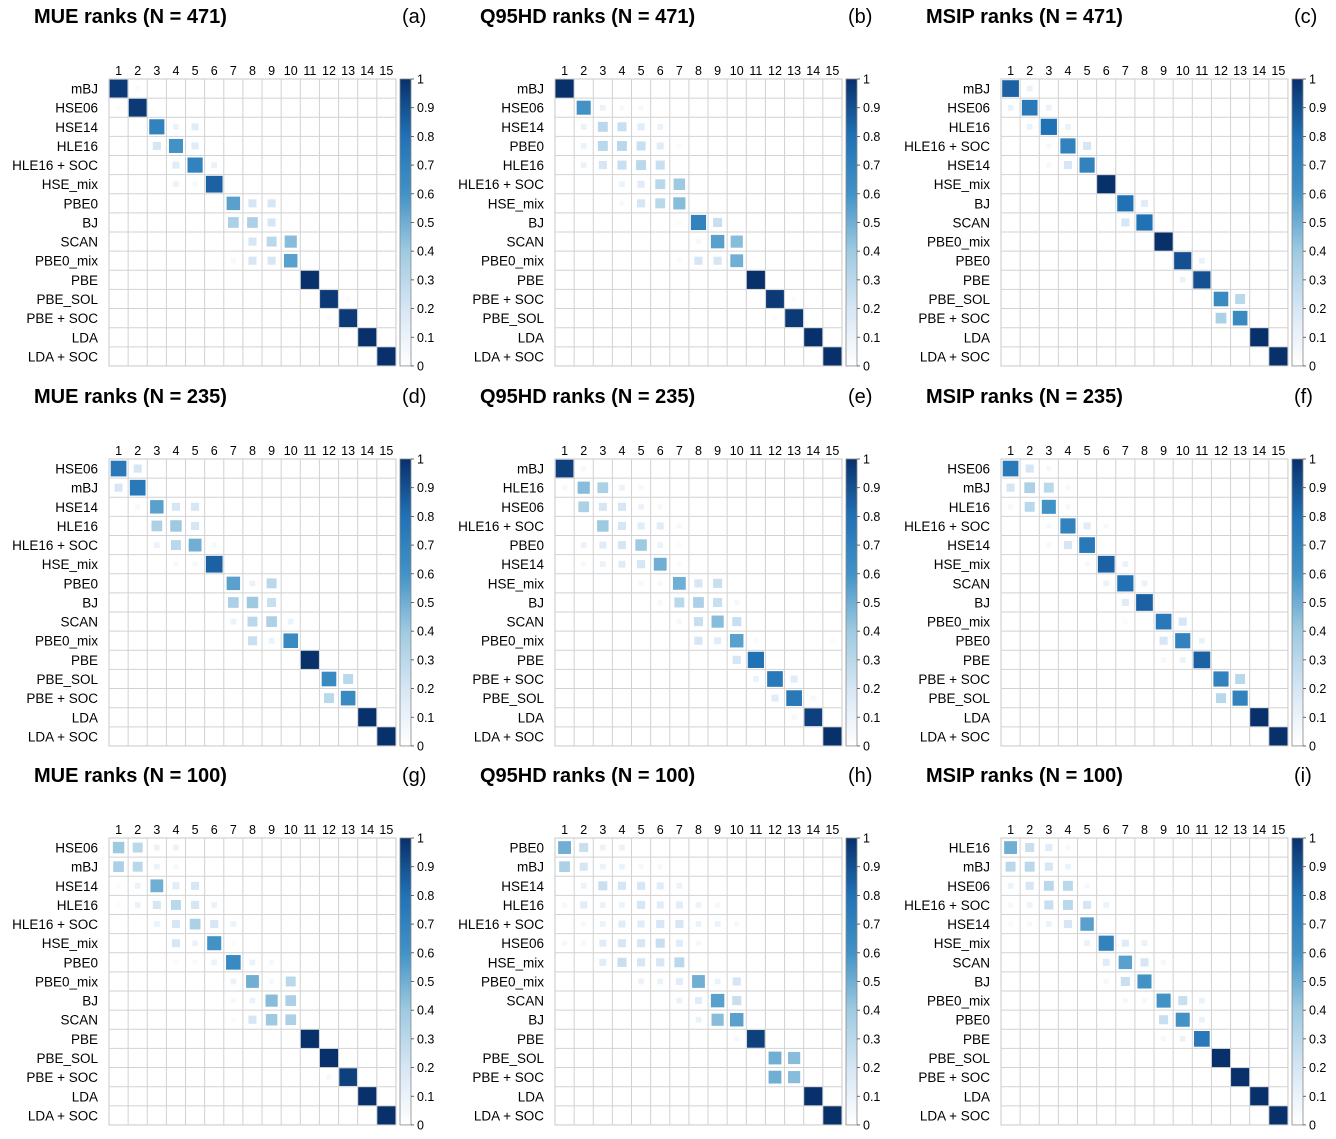 The image size is (1336, 1139). What do you see at coordinates (66, 641) in the screenshot?
I see `row-label: PBE0_mix` at bounding box center [66, 641].